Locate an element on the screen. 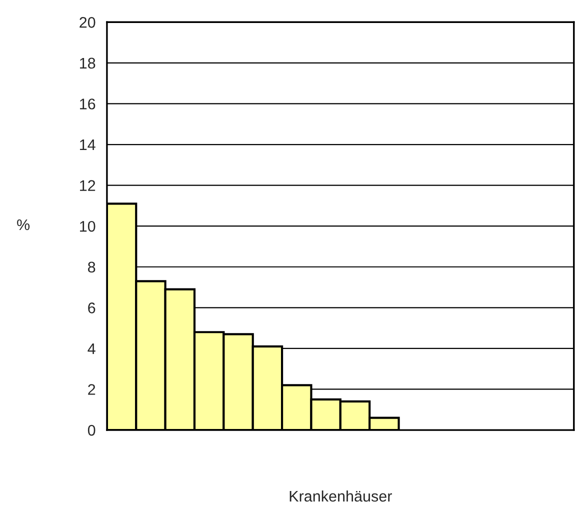  y-tick-label: 18 is located at coordinates (88, 63).